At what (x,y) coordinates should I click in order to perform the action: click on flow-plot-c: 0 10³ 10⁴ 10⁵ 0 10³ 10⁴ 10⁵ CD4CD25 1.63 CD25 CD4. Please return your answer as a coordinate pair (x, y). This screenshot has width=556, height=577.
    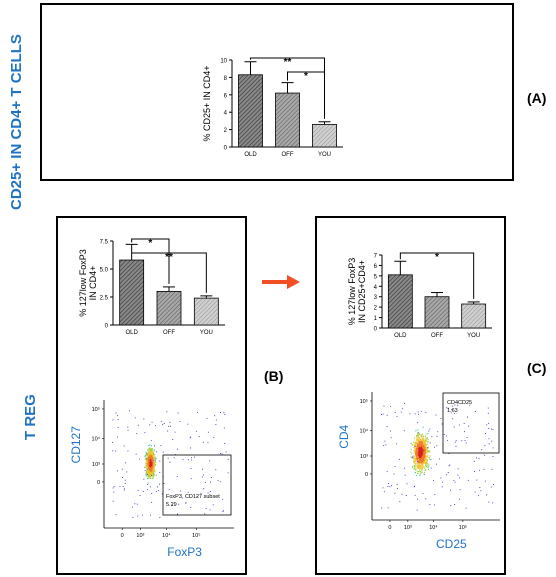
    Looking at the image, I should click on (418, 471).